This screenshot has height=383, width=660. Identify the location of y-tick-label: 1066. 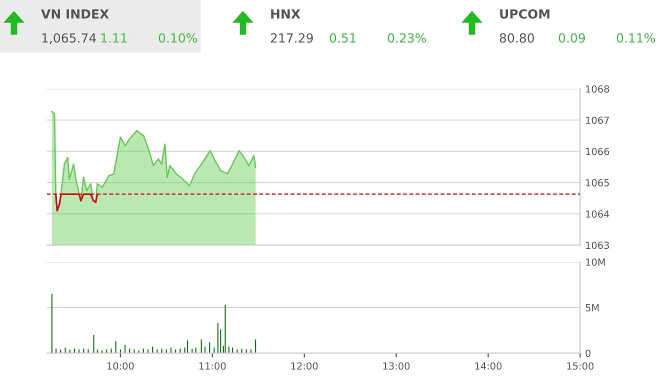
(598, 152).